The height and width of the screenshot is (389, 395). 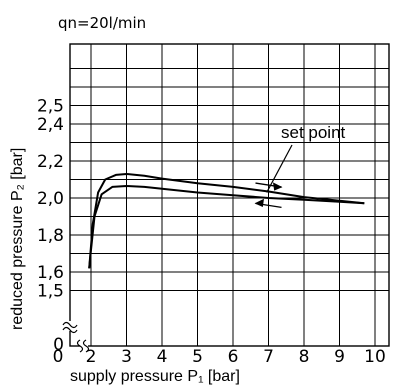 What do you see at coordinates (50, 273) in the screenshot?
I see `y-tick-label: 1,6` at bounding box center [50, 273].